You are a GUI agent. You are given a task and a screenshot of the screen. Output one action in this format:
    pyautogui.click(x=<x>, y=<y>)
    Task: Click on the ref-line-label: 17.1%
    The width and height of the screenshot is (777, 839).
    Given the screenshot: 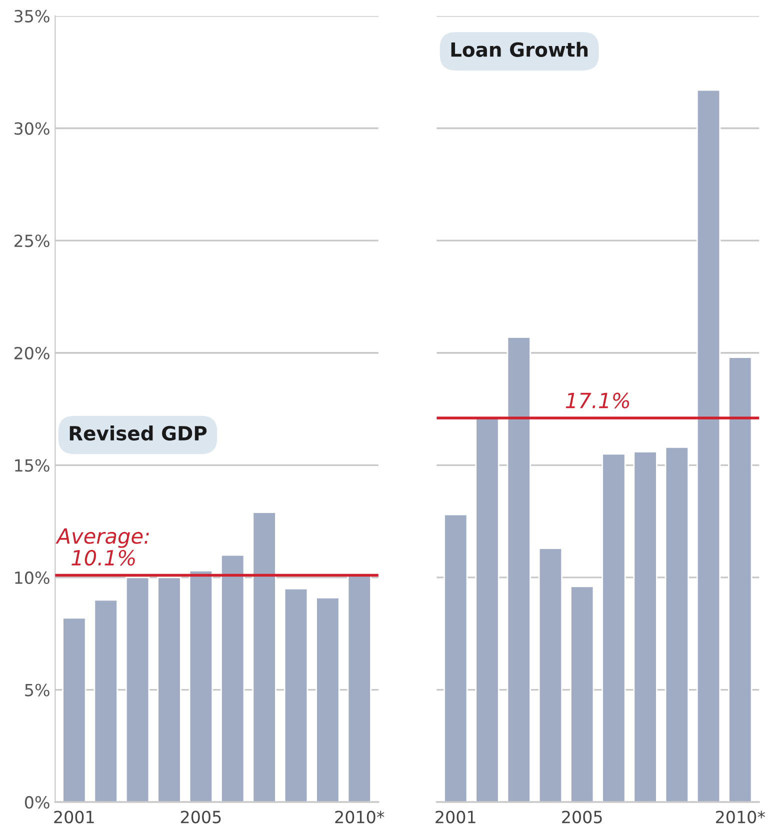 What is the action you would take?
    pyautogui.click(x=598, y=400)
    